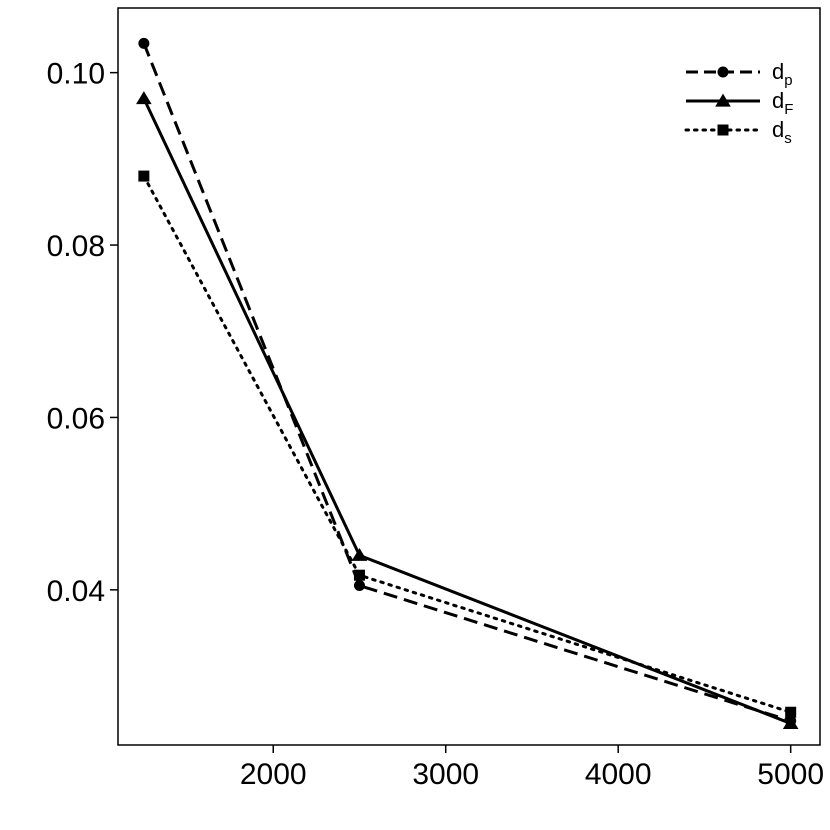 The height and width of the screenshot is (830, 830). What do you see at coordinates (788, 80) in the screenshot?
I see `legend-label-subscript: p` at bounding box center [788, 80].